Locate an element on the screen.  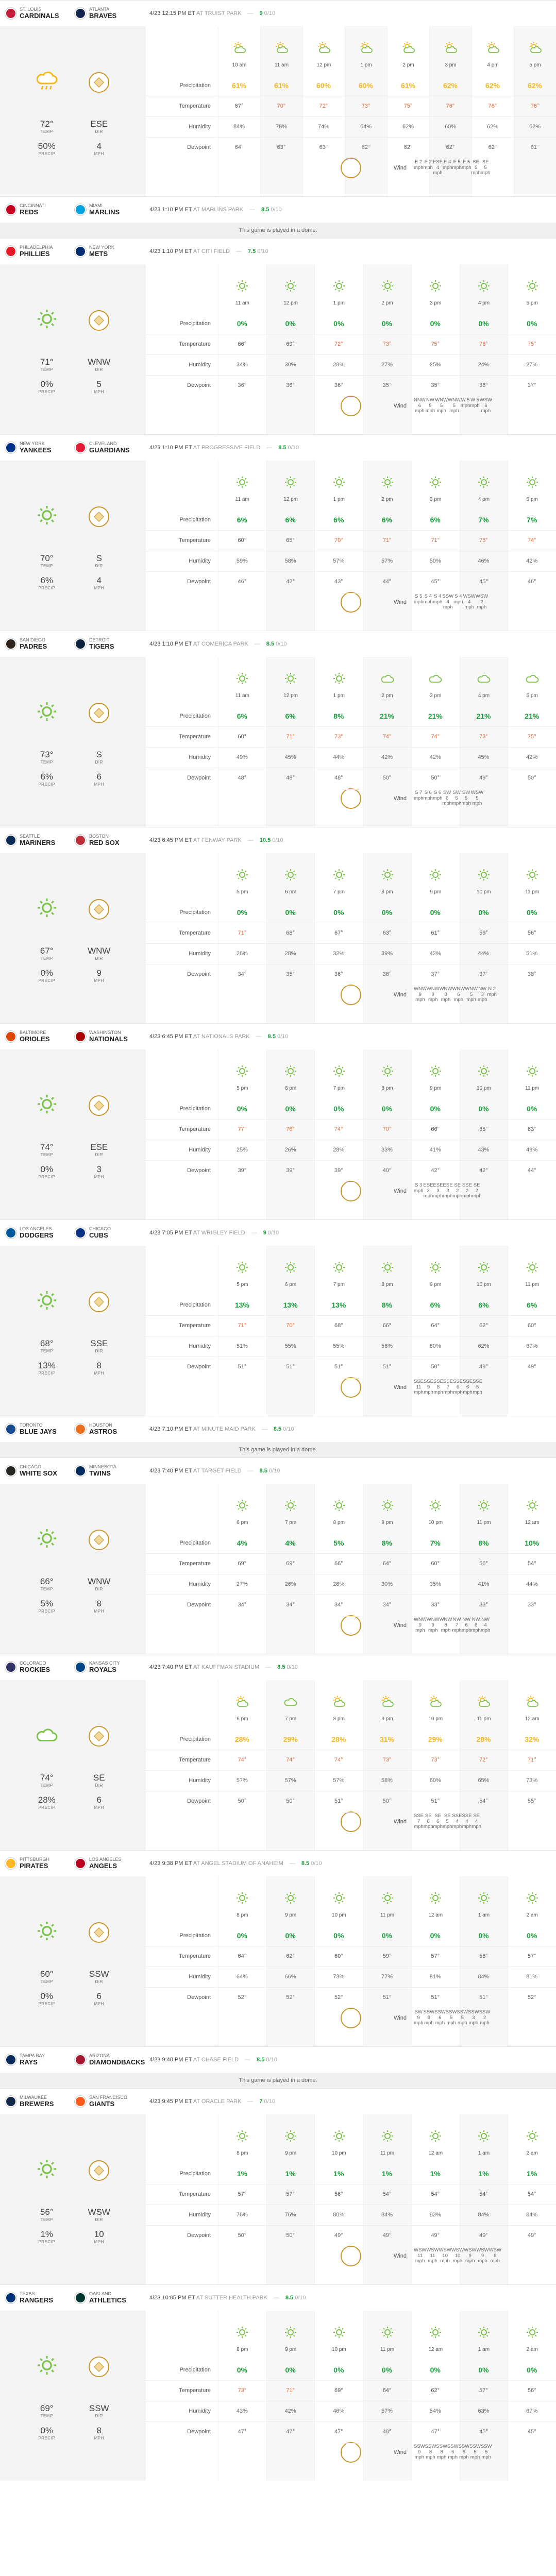
humidity-row-label: Humidity is located at coordinates (200, 561).